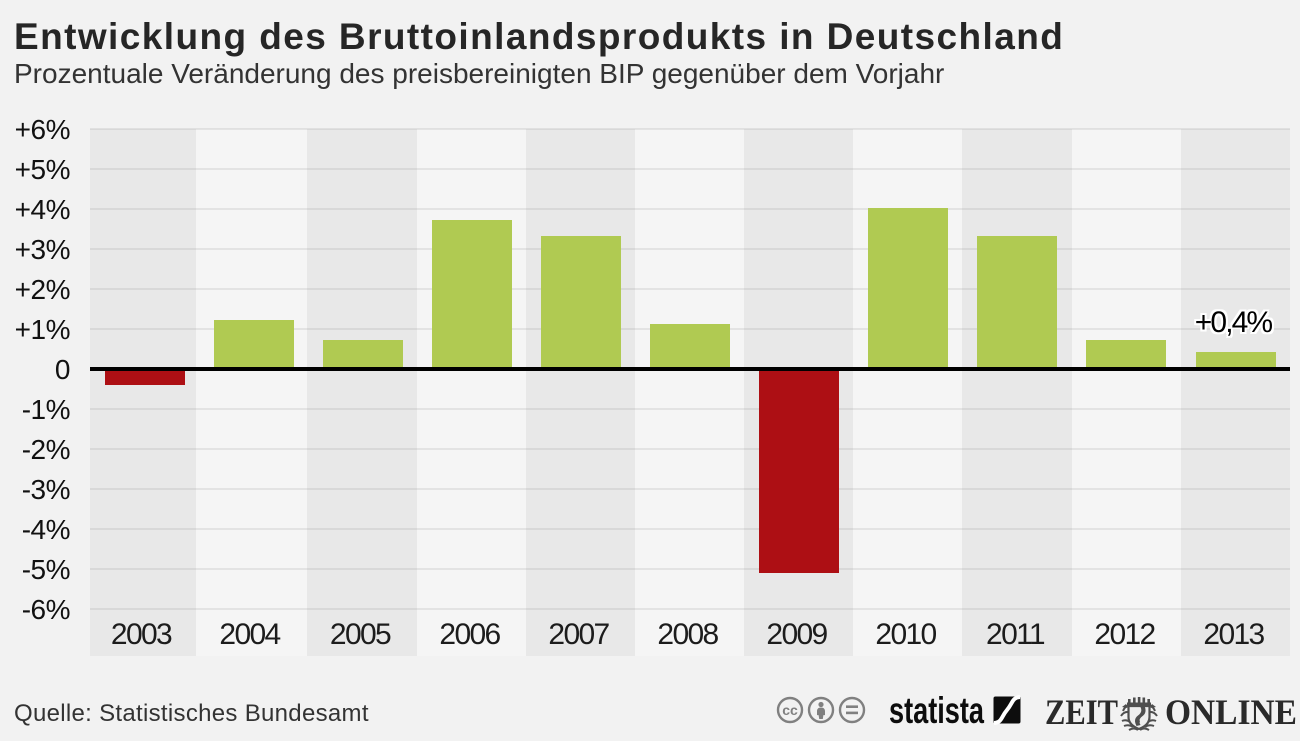 This screenshot has width=1300, height=741. I want to click on svg-text: ZEIT, so click(1081, 712).